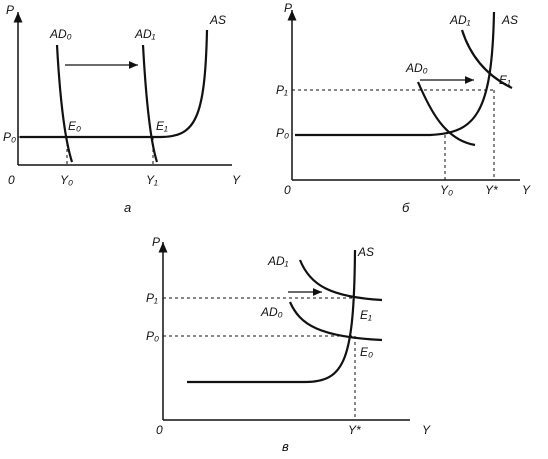 This screenshot has width=548, height=459. Describe the element at coordinates (406, 207) in the screenshot. I see `caption: б` at that location.